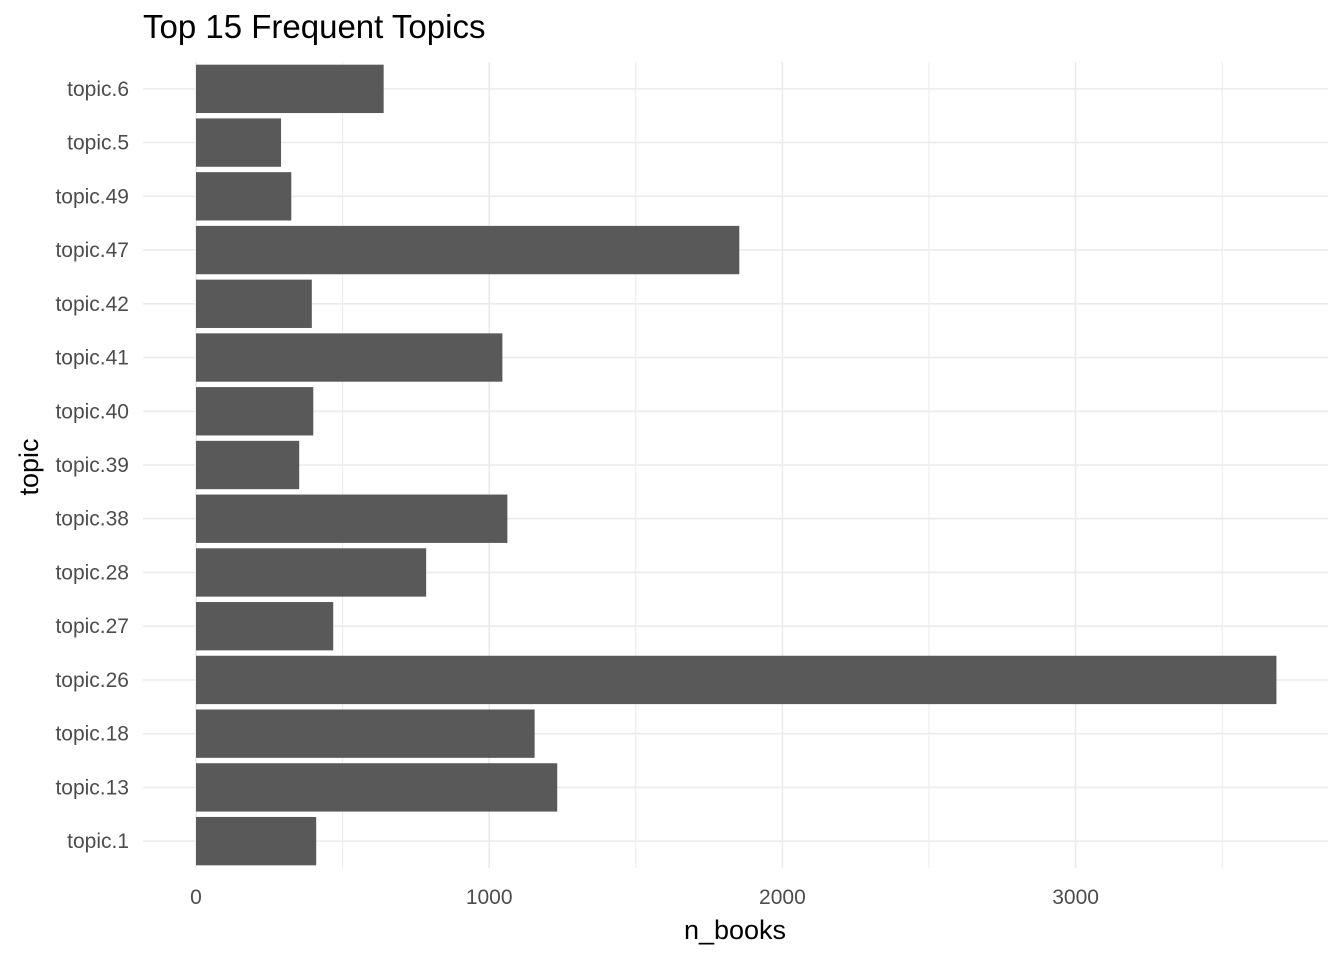 The image size is (1344, 960). Describe the element at coordinates (98, 841) in the screenshot. I see `y-tick-label: topic.1` at that location.